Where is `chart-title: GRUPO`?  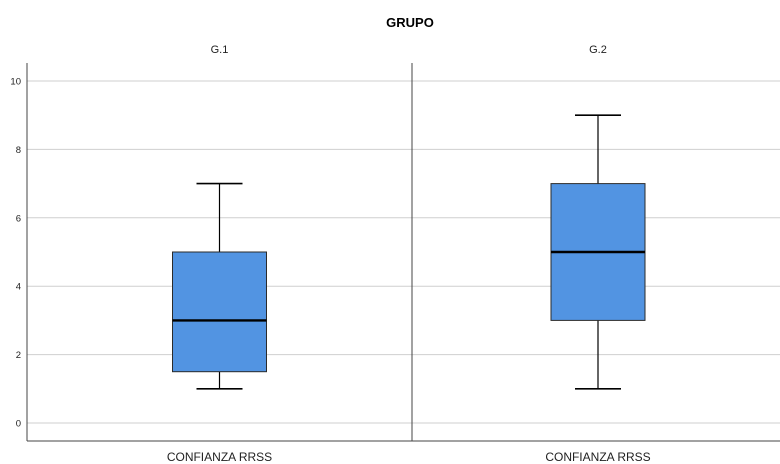 chart-title: GRUPO is located at coordinates (410, 22).